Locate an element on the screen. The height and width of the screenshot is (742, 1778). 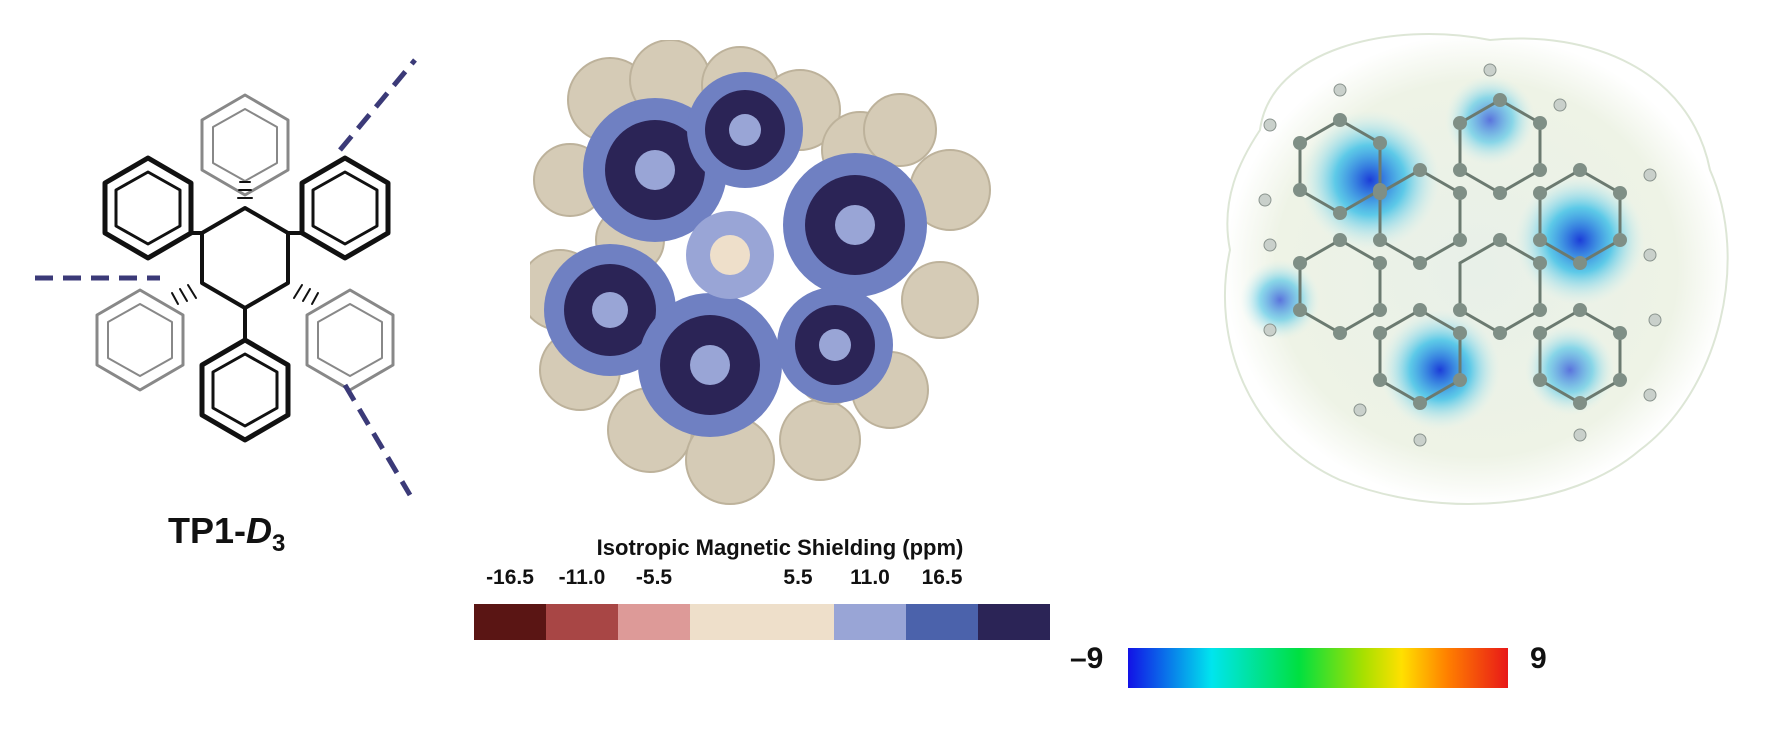
shielding-color-scale is located at coordinates (762, 622).